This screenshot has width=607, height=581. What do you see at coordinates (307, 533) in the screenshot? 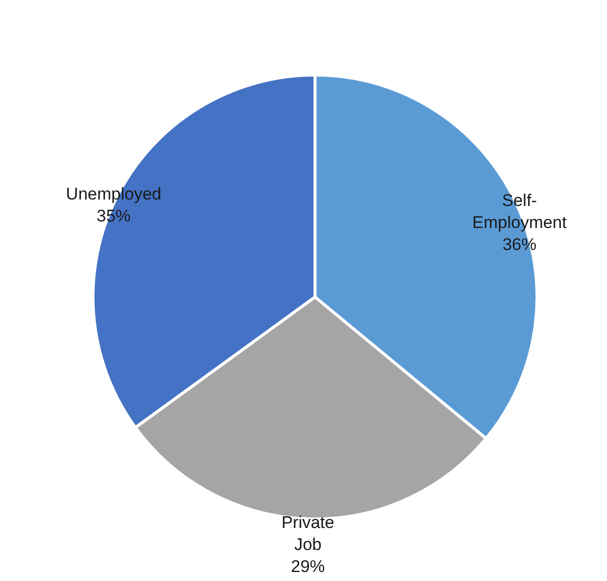
I see `slice-label: Private Job` at bounding box center [307, 533].